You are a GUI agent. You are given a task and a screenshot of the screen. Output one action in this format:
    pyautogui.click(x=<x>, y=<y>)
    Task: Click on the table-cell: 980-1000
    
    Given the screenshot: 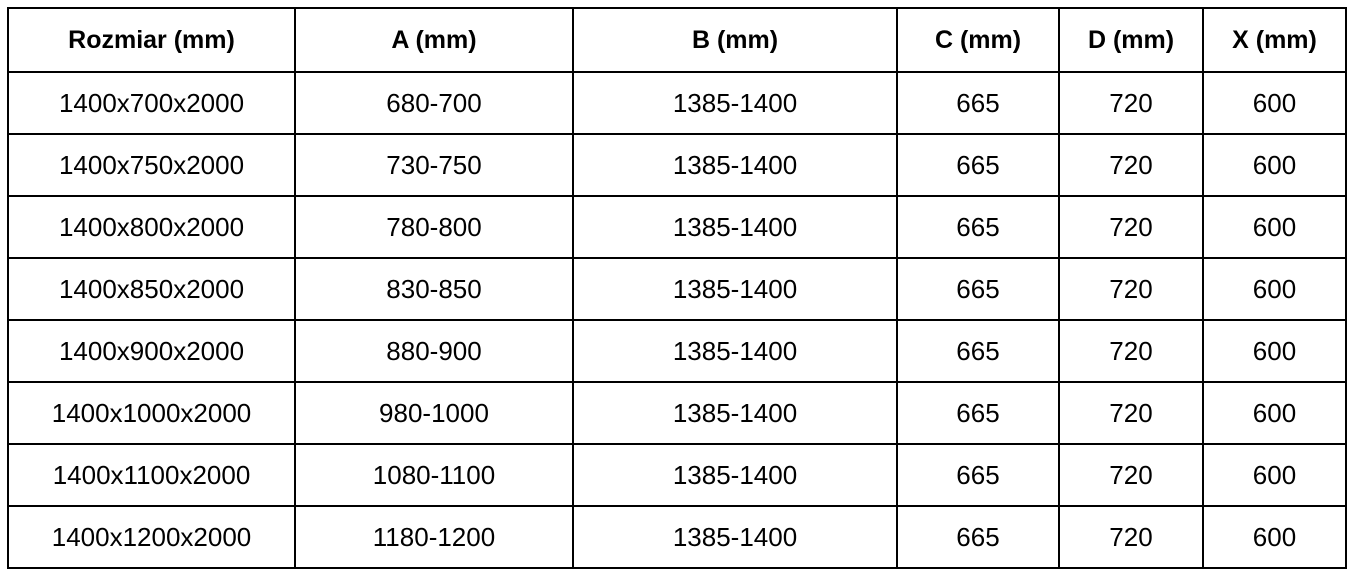 What is the action you would take?
    pyautogui.click(x=434, y=413)
    